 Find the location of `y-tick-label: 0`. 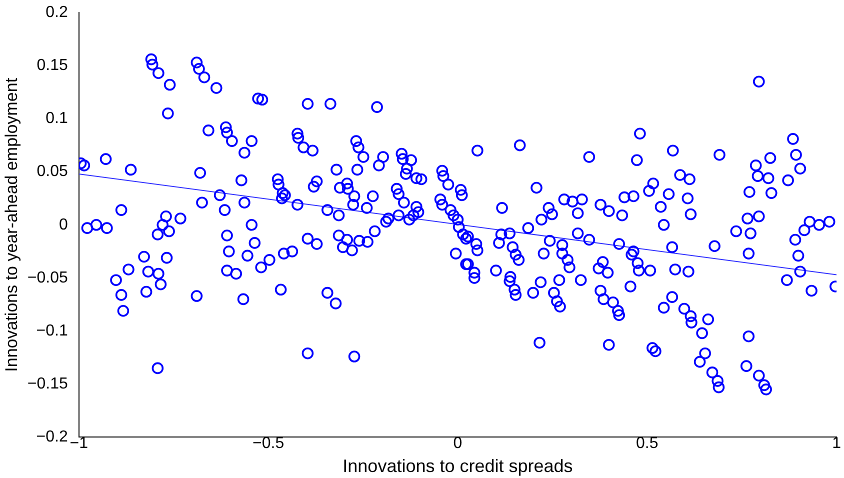

y-tick-label: 0 is located at coordinates (63, 225).